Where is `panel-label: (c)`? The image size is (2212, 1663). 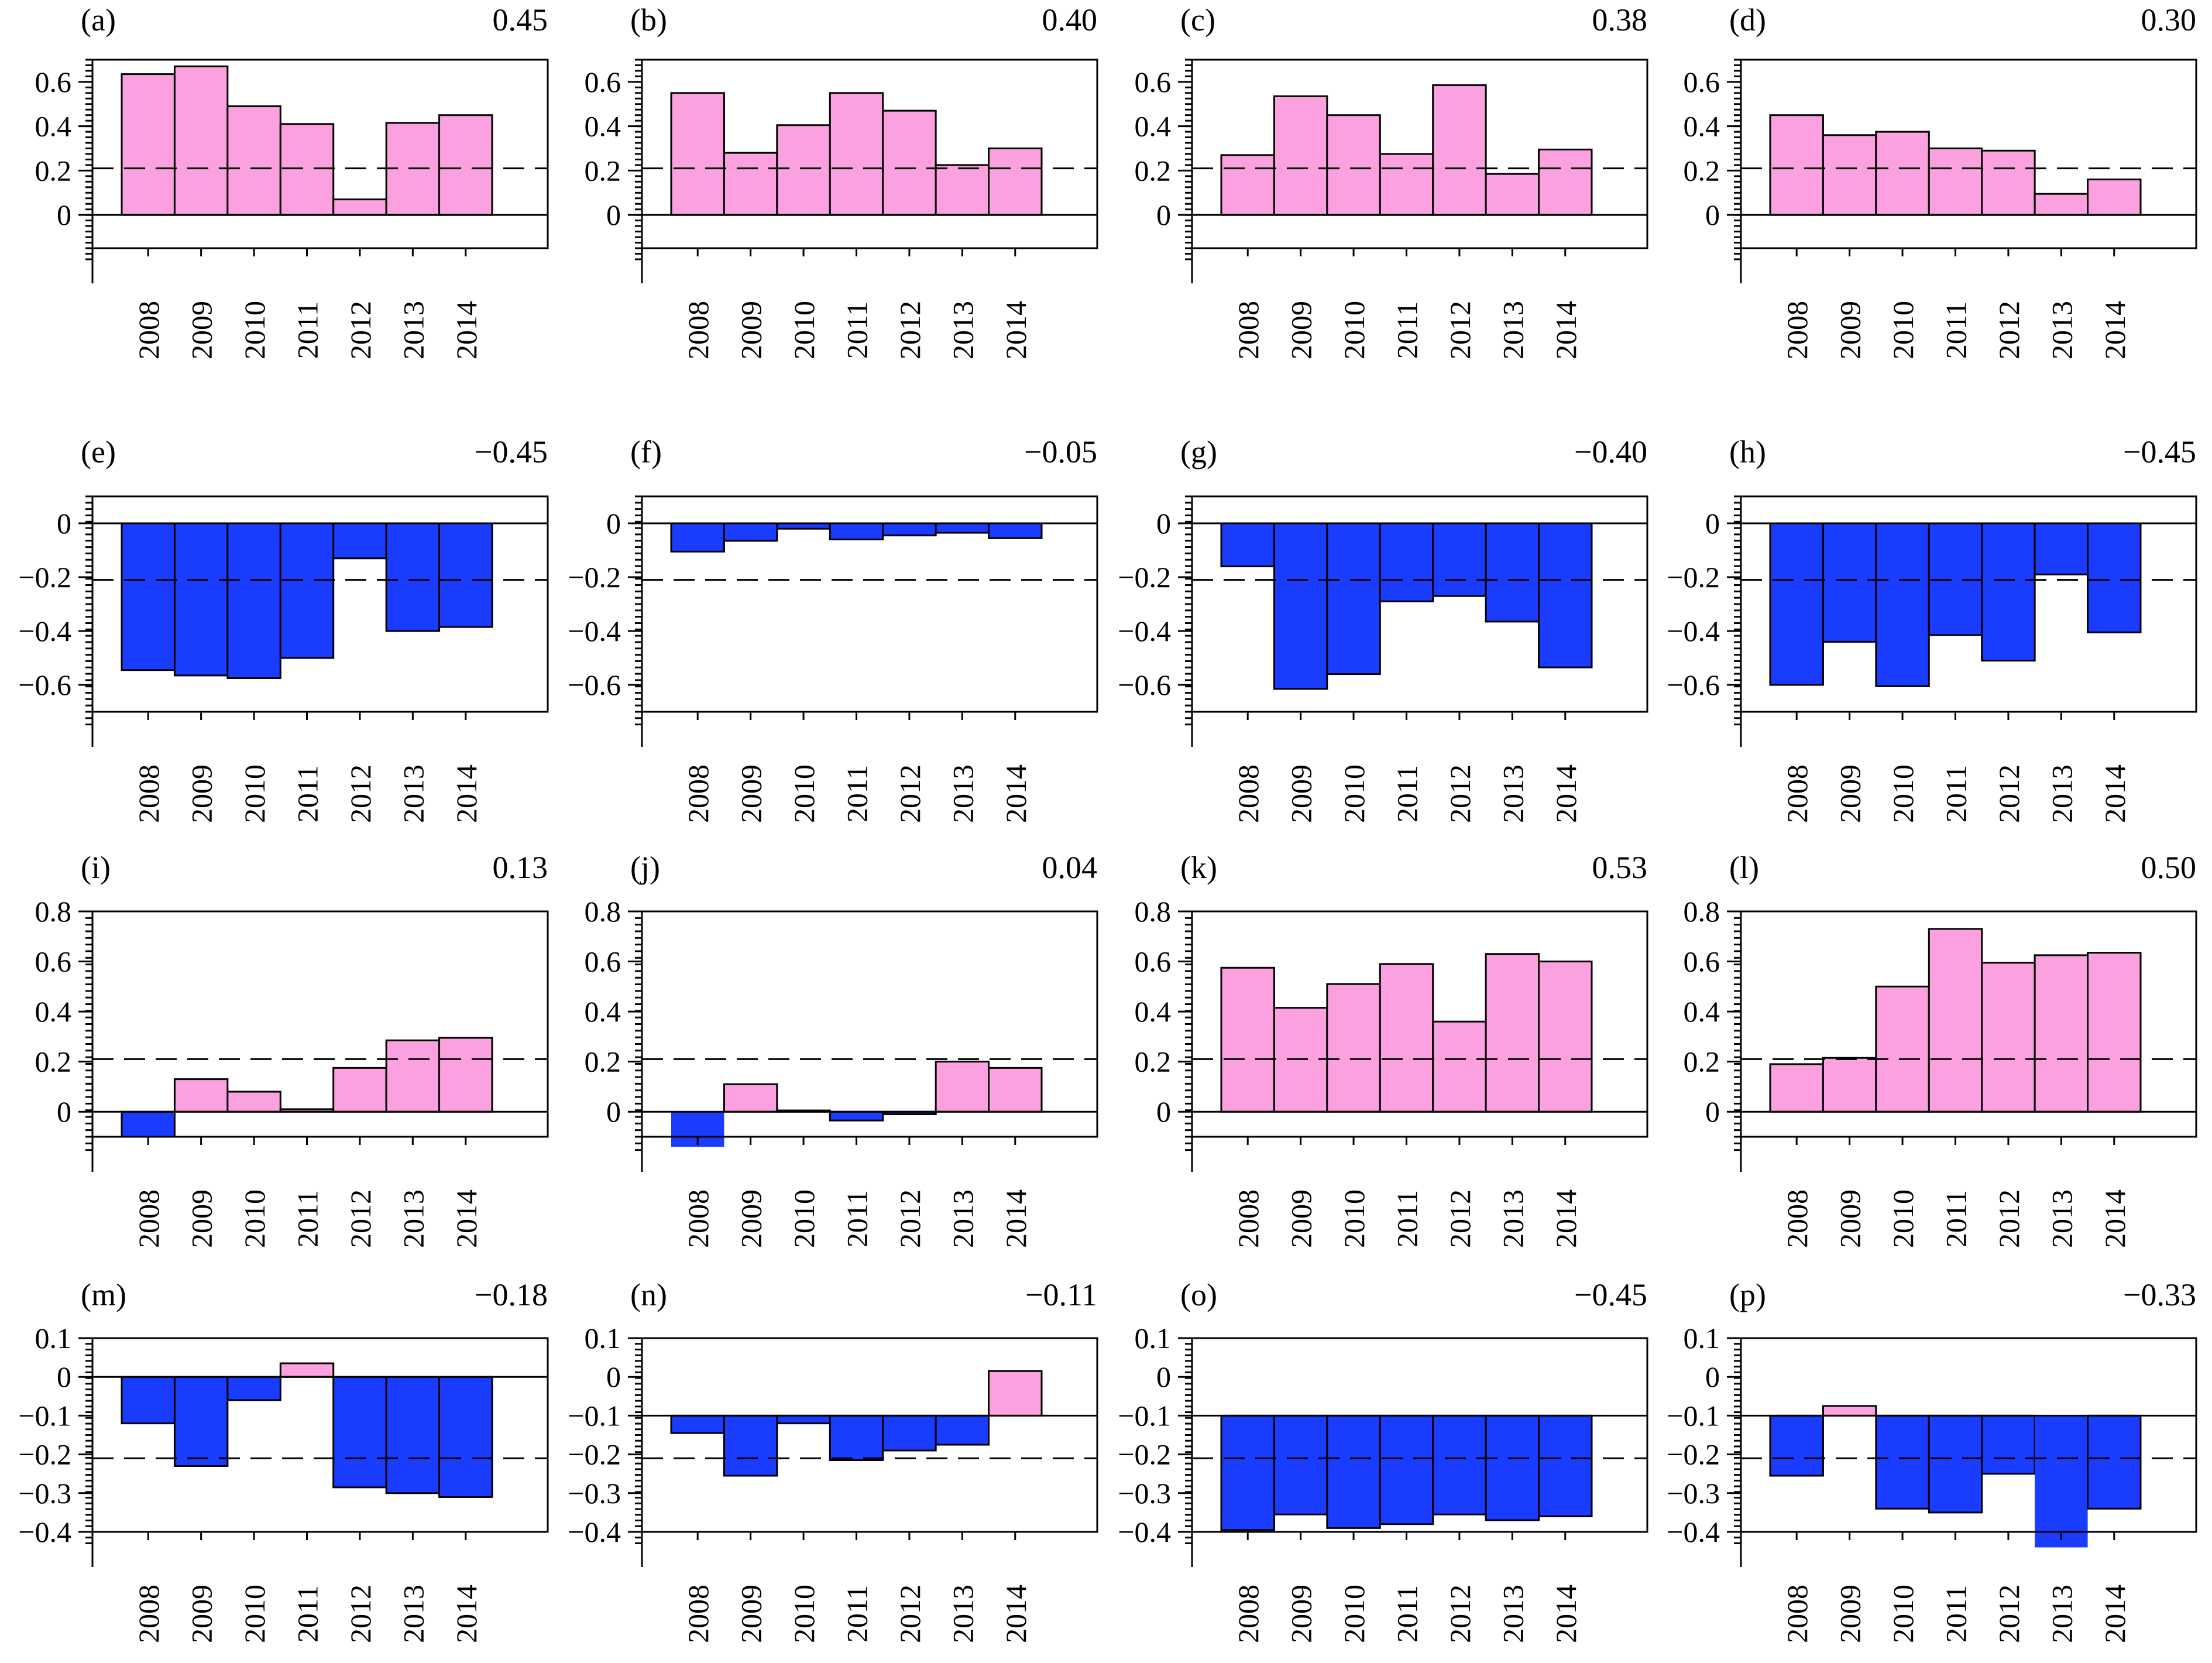
panel-label: (c) is located at coordinates (1197, 20).